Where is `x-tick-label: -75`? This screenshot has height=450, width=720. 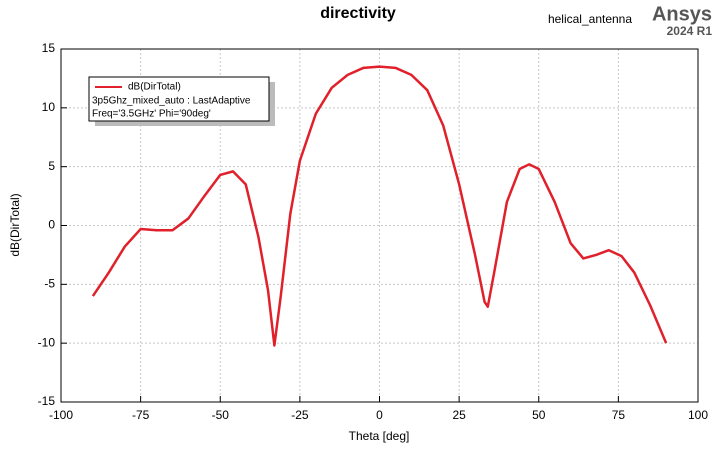
x-tick-label: -75 is located at coordinates (141, 415).